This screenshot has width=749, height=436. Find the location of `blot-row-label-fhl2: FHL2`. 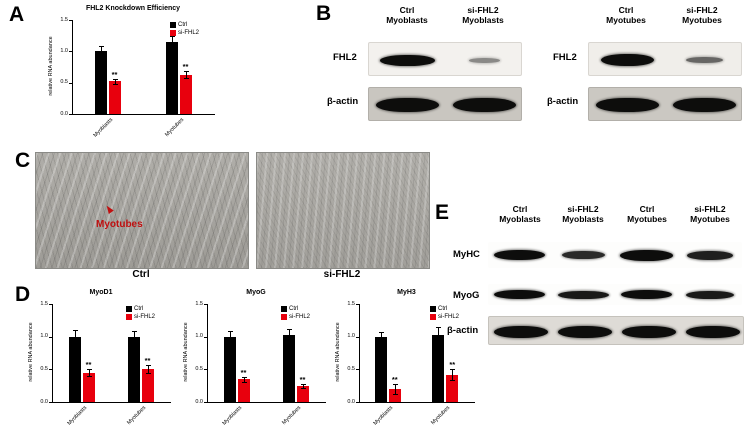

blot-row-label-fhl2: FHL2 is located at coordinates (565, 57).